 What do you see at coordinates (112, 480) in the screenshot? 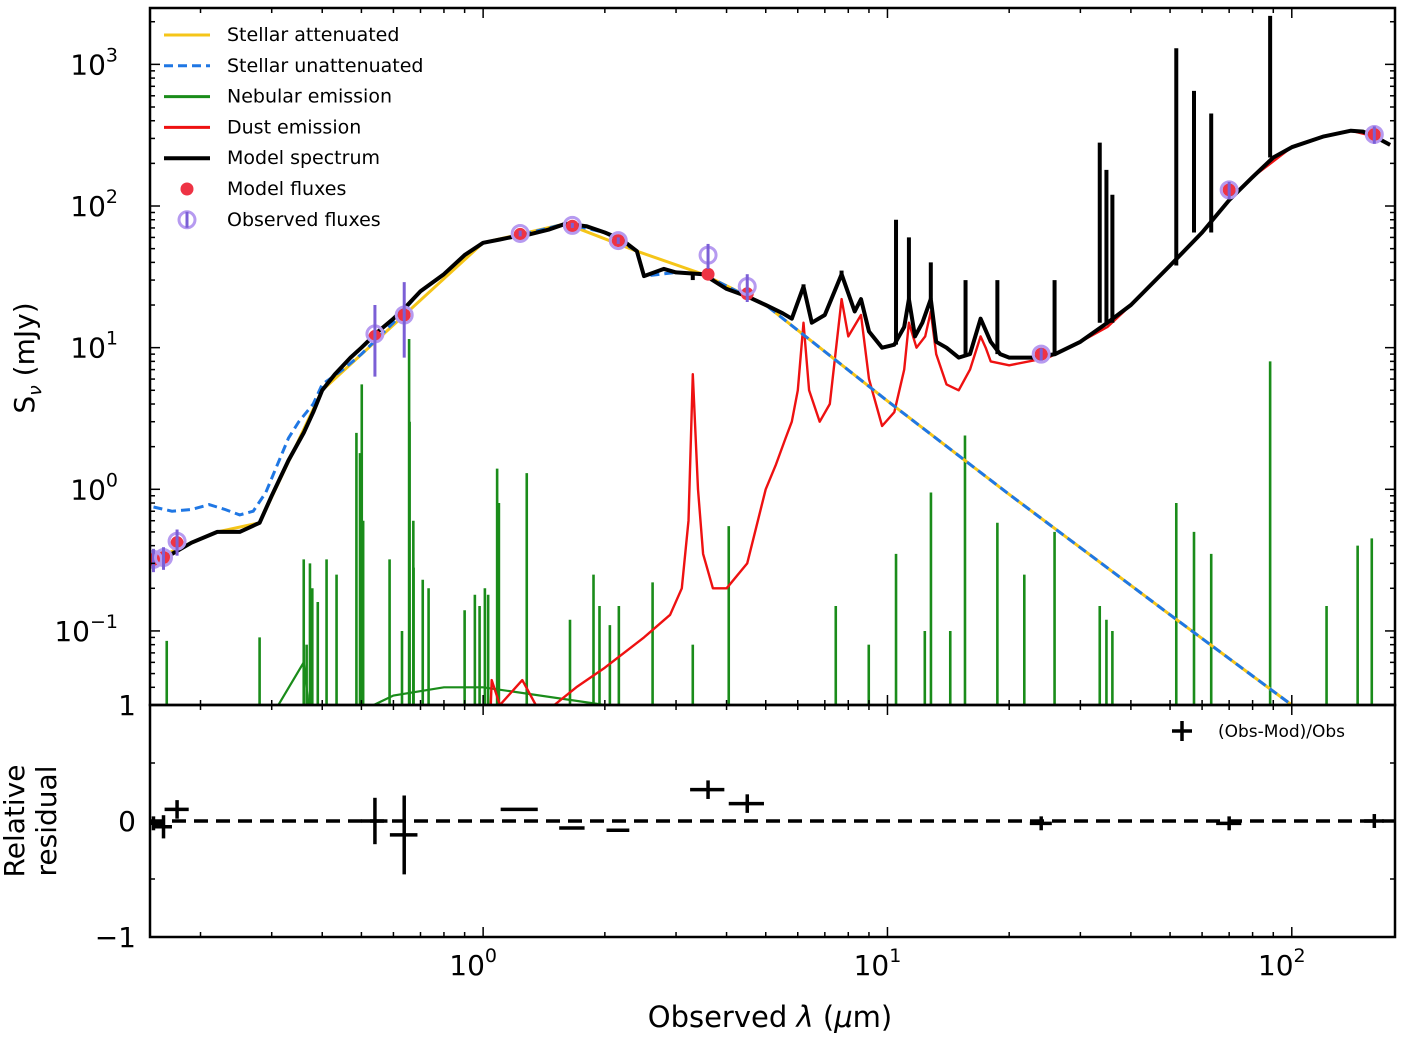
I see `y-tick-exp-3: 0` at bounding box center [112, 480].